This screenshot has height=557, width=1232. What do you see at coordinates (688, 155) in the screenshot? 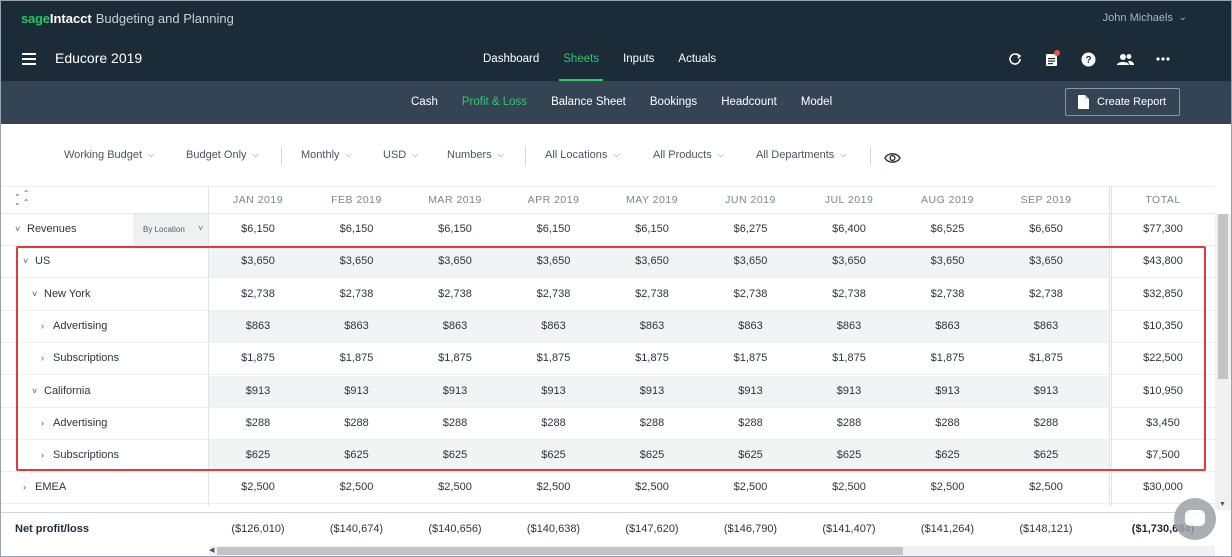
I see `products-dropdown: All Products ⌵` at bounding box center [688, 155].